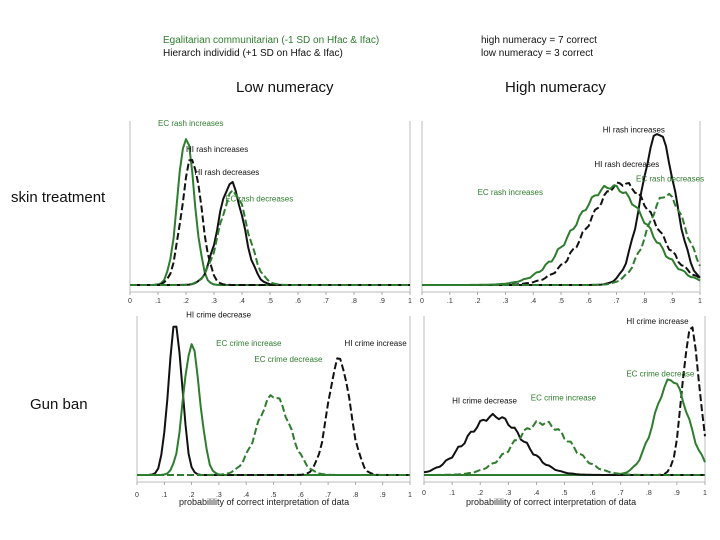 The image size is (720, 540). Describe the element at coordinates (564, 448) in the screenshot. I see `series-line-ec-crime-increase` at that location.